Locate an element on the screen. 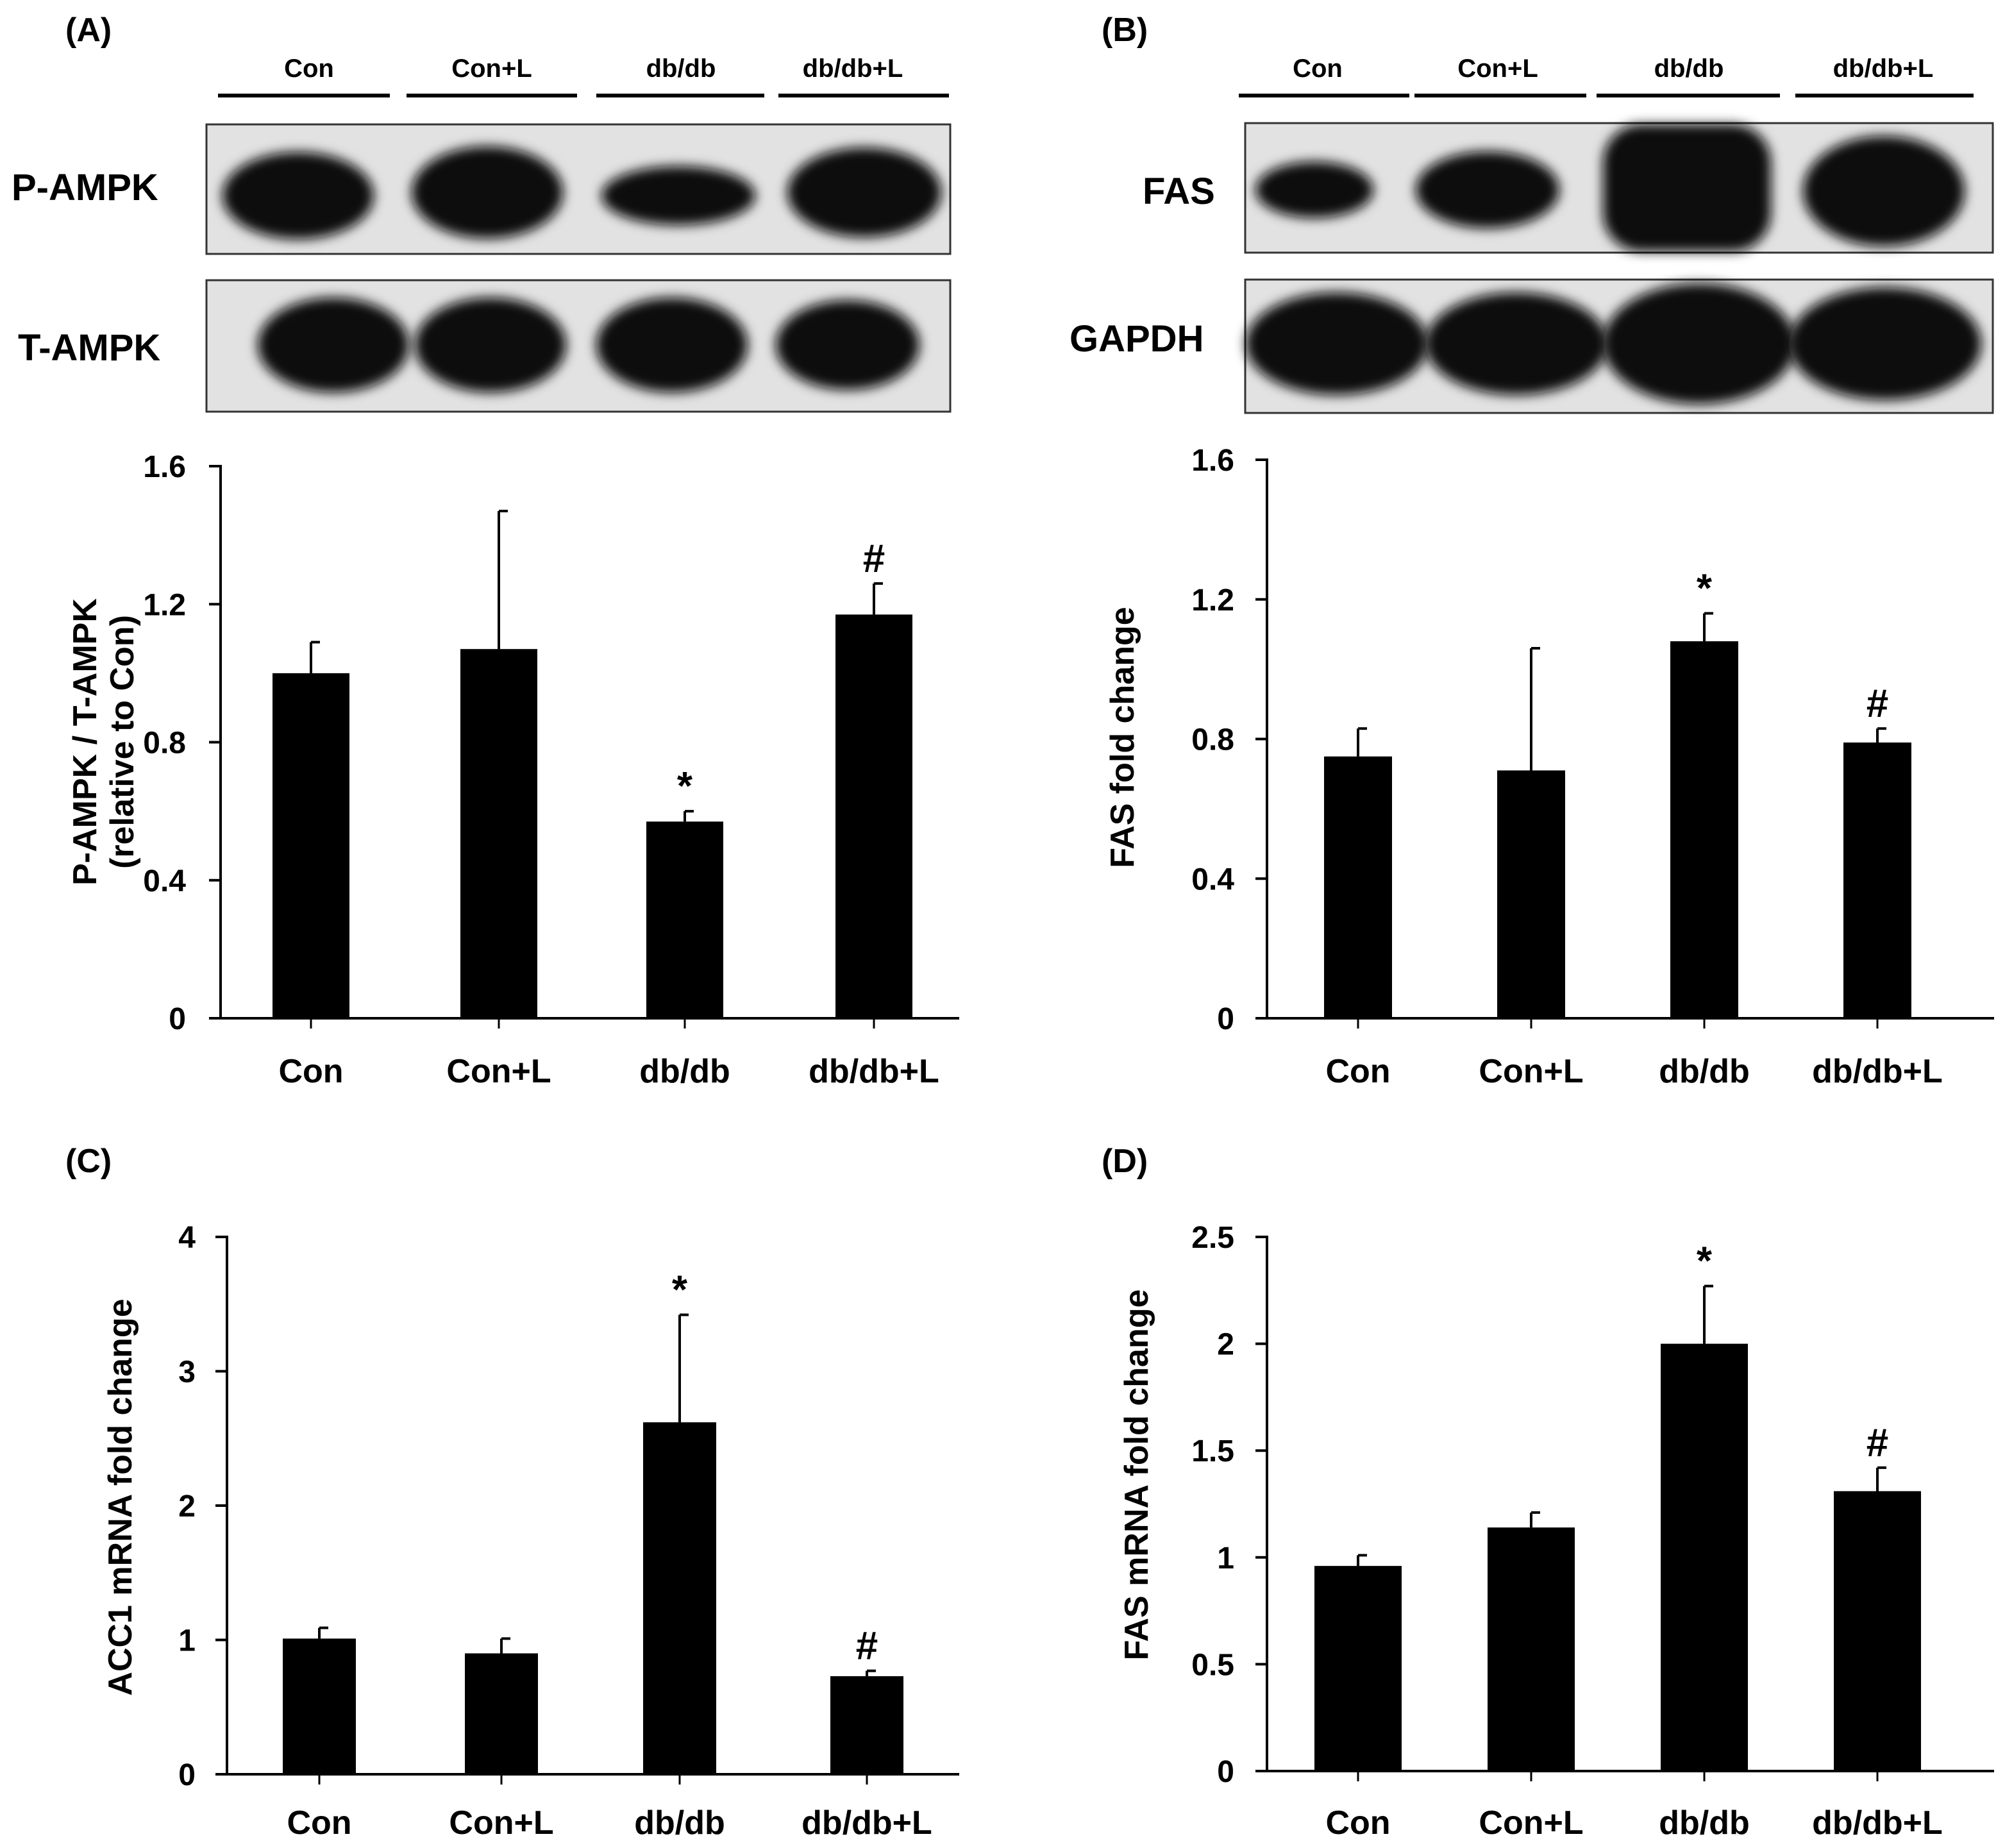  y-axis-label: ACC1 mRNA fold change is located at coordinates (120, 1496).